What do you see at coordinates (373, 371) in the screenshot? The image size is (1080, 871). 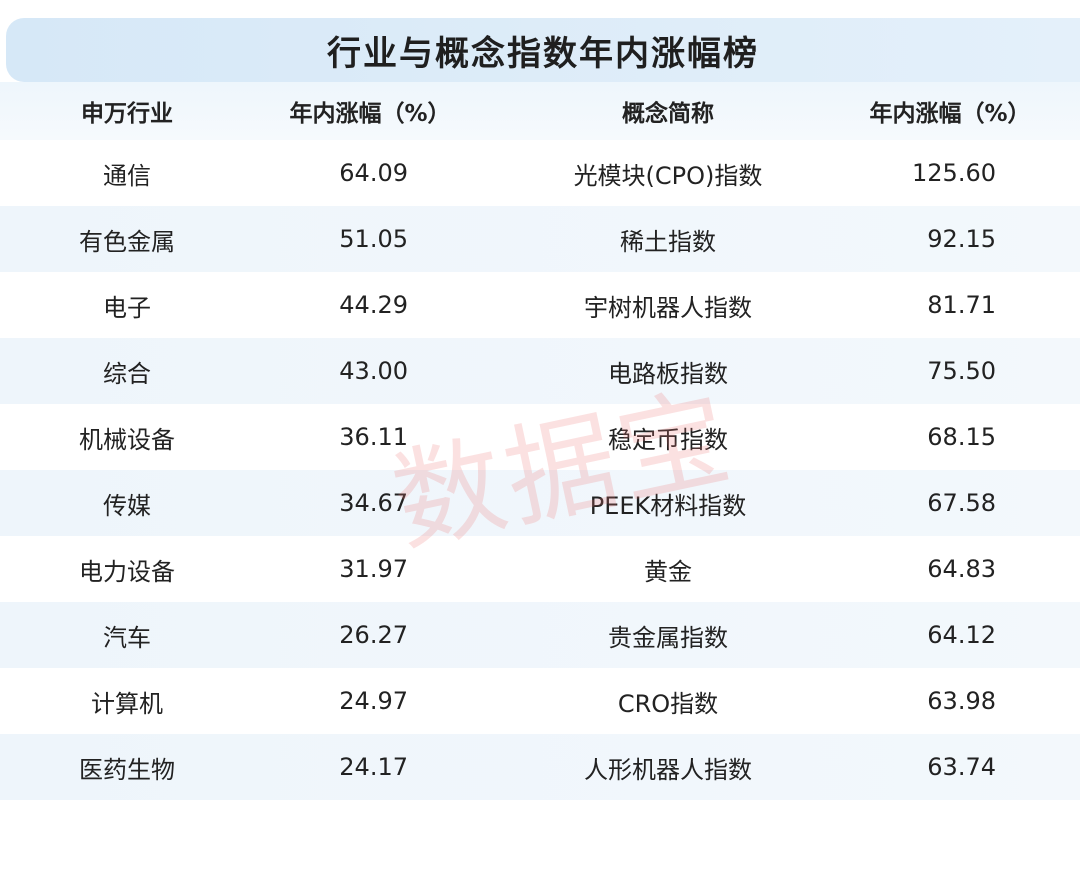 I see `industry-gain-cell: 43.00` at bounding box center [373, 371].